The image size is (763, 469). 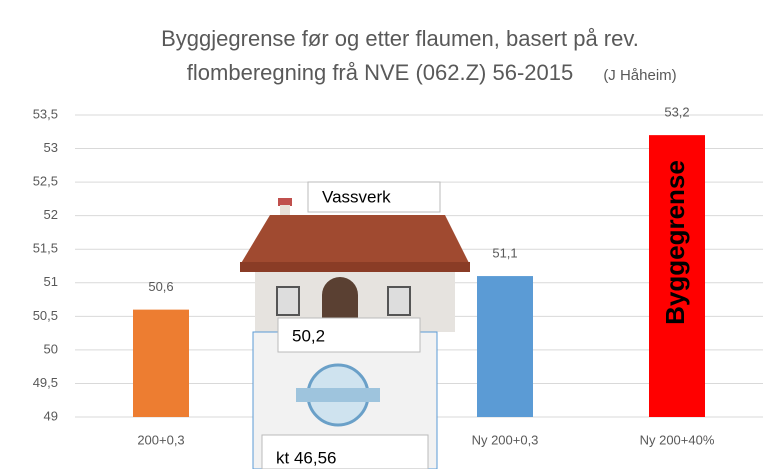 I want to click on y-tick-label: 53, so click(x=51, y=147).